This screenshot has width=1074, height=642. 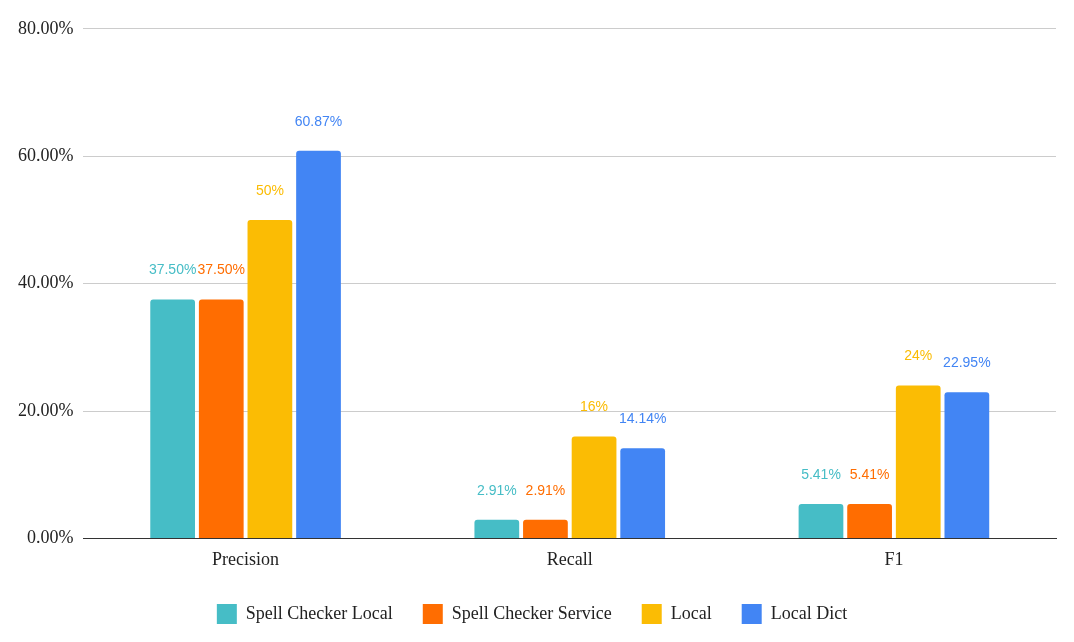 What do you see at coordinates (318, 120) in the screenshot?
I see `data-label: 60.87%` at bounding box center [318, 120].